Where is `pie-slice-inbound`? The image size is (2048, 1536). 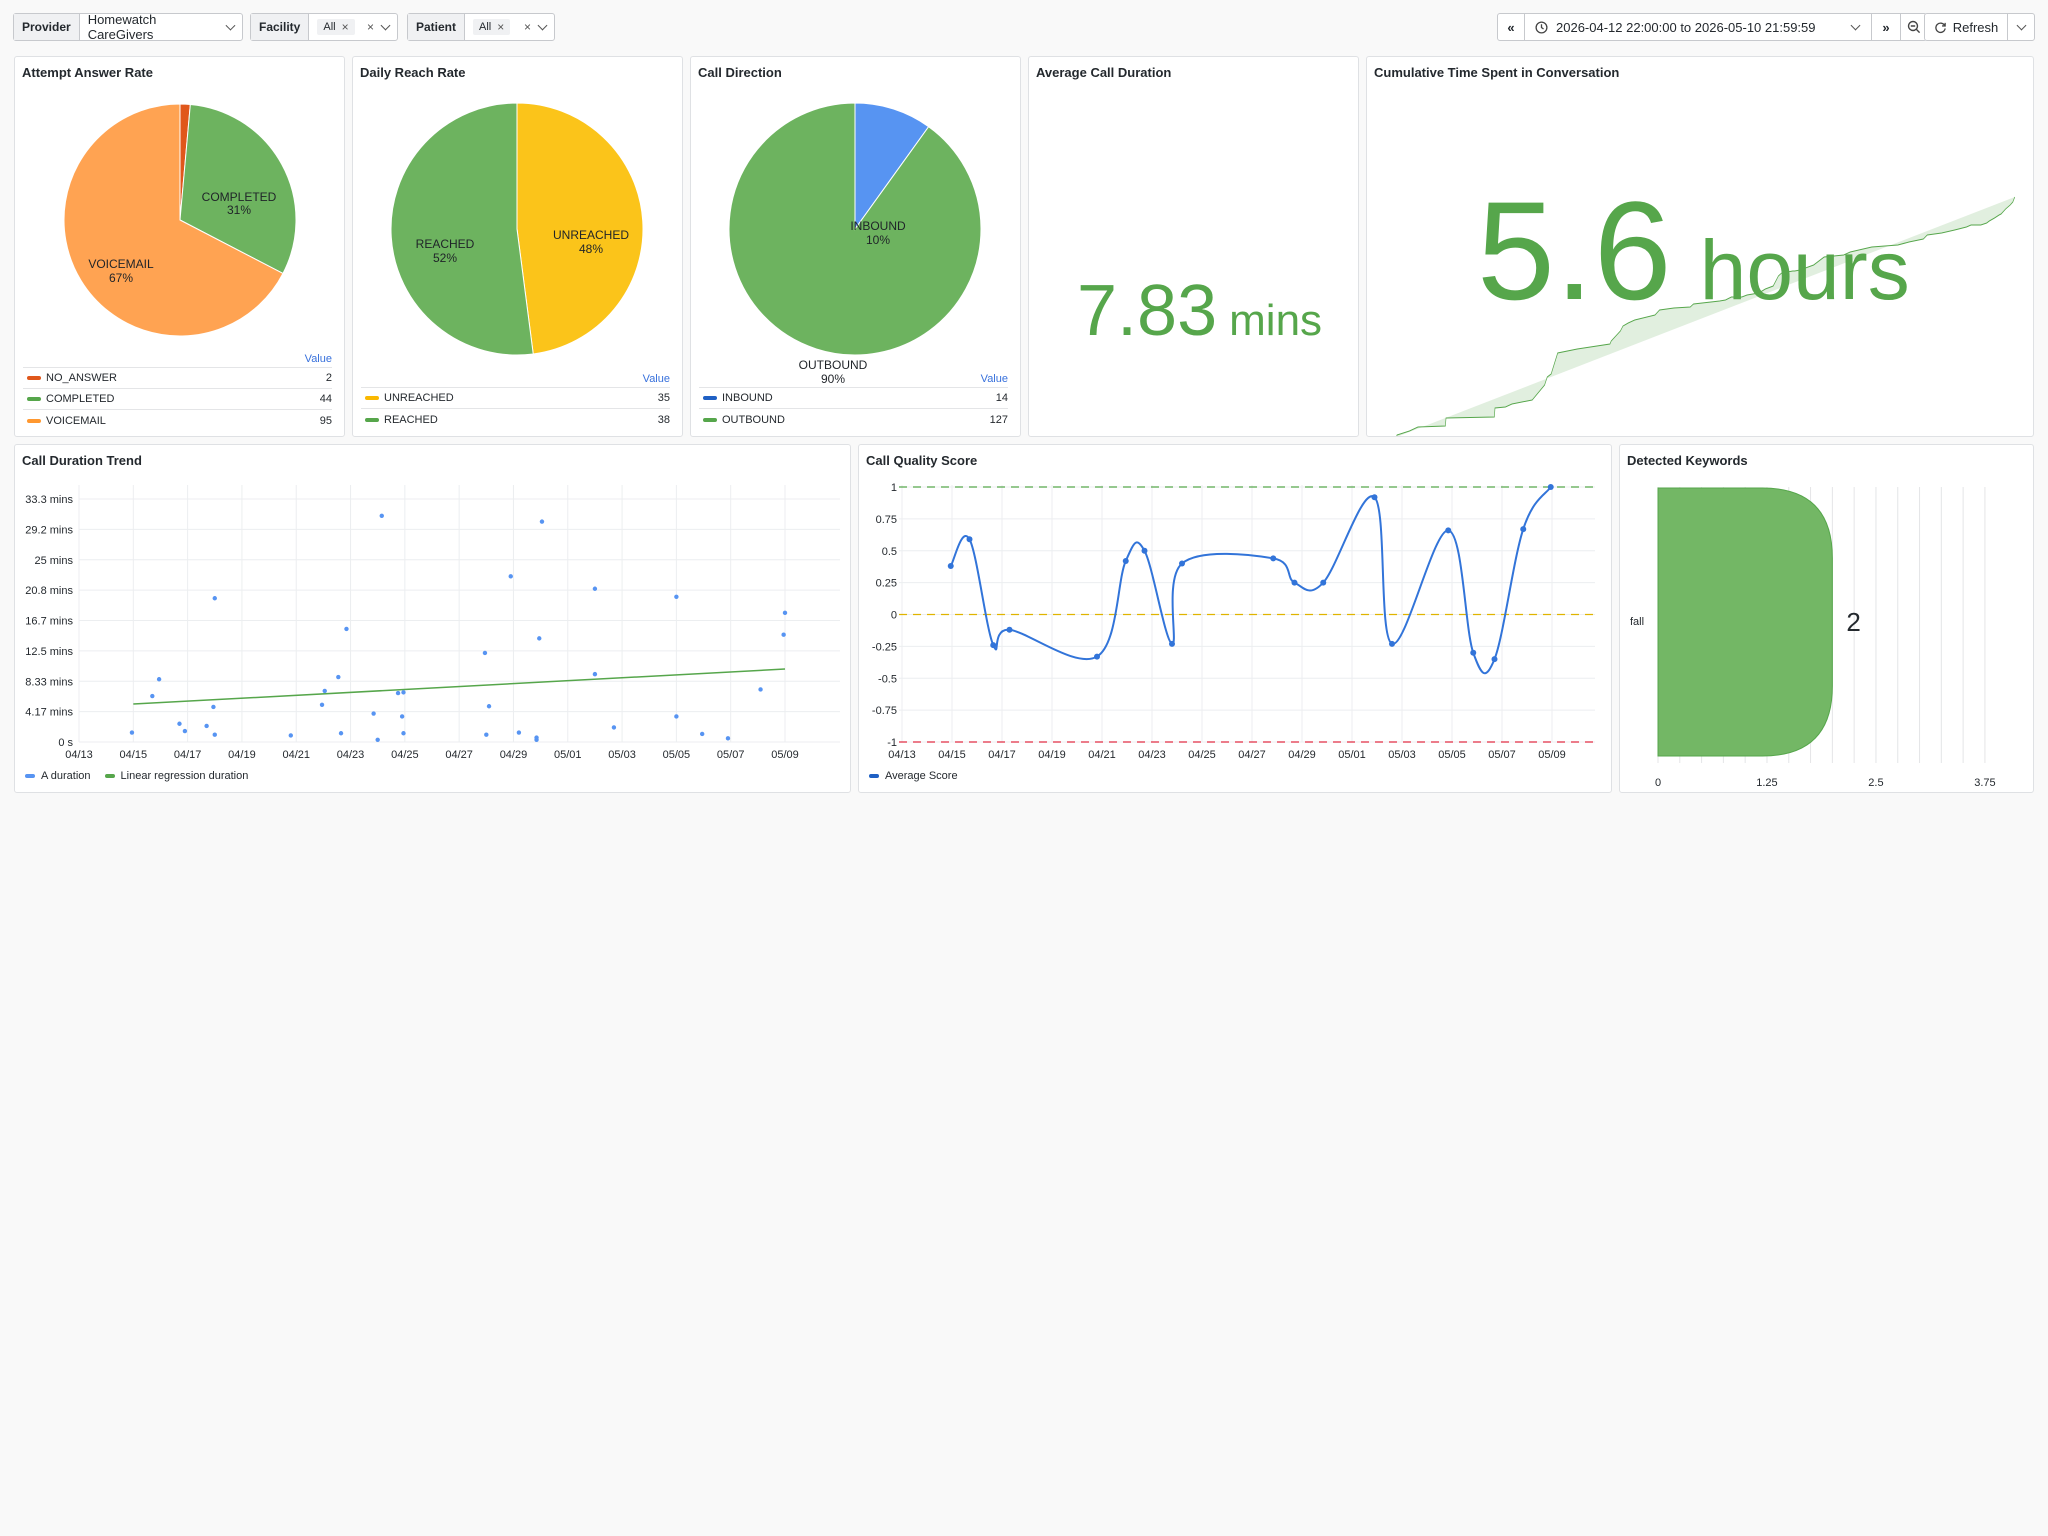 pie-slice-inbound is located at coordinates (892, 166).